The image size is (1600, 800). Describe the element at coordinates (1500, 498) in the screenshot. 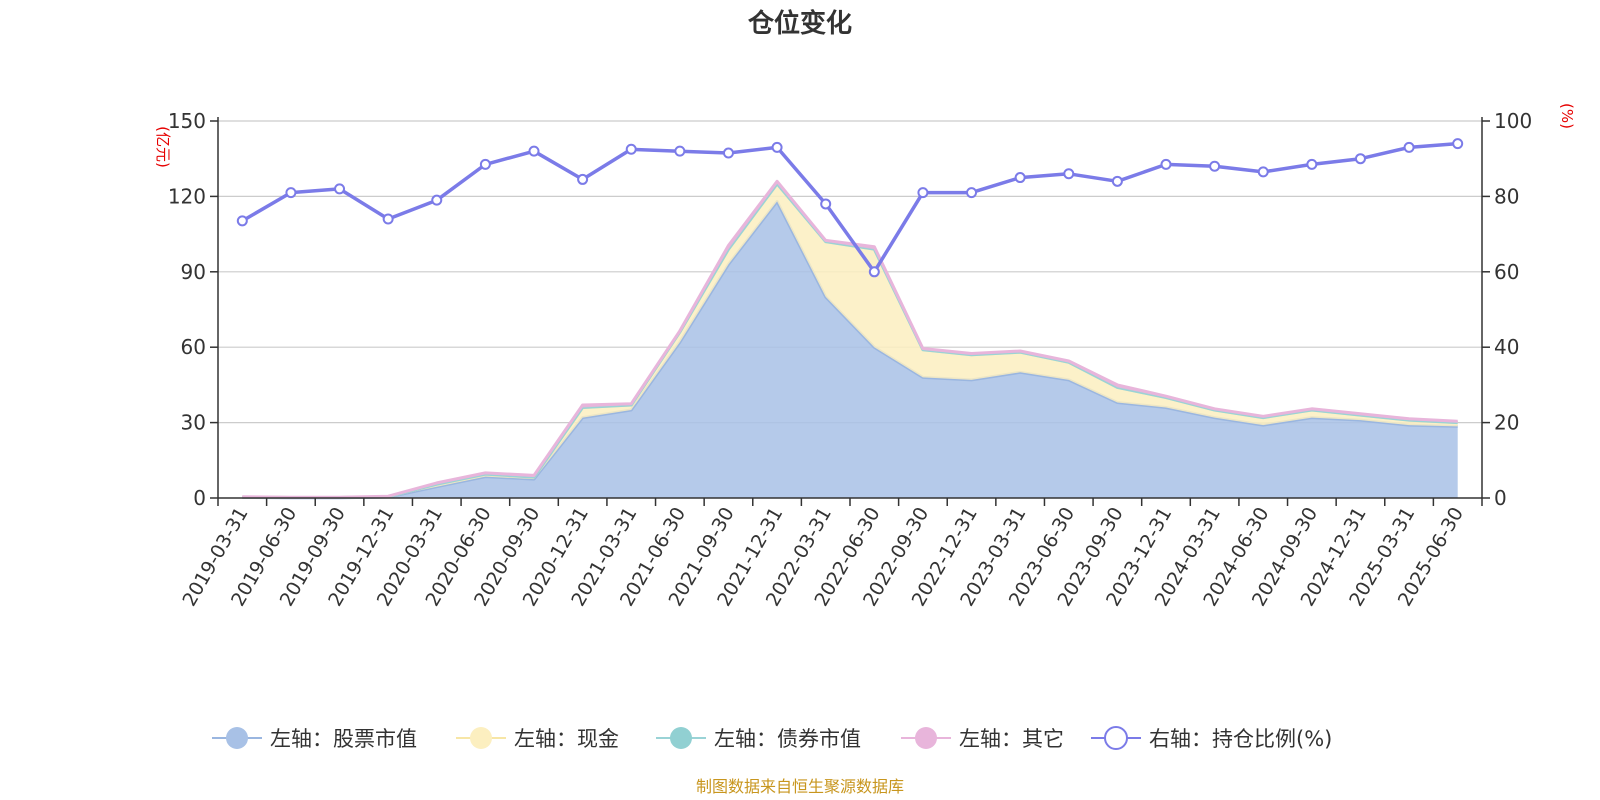

I see `right-tick-label: 0` at that location.